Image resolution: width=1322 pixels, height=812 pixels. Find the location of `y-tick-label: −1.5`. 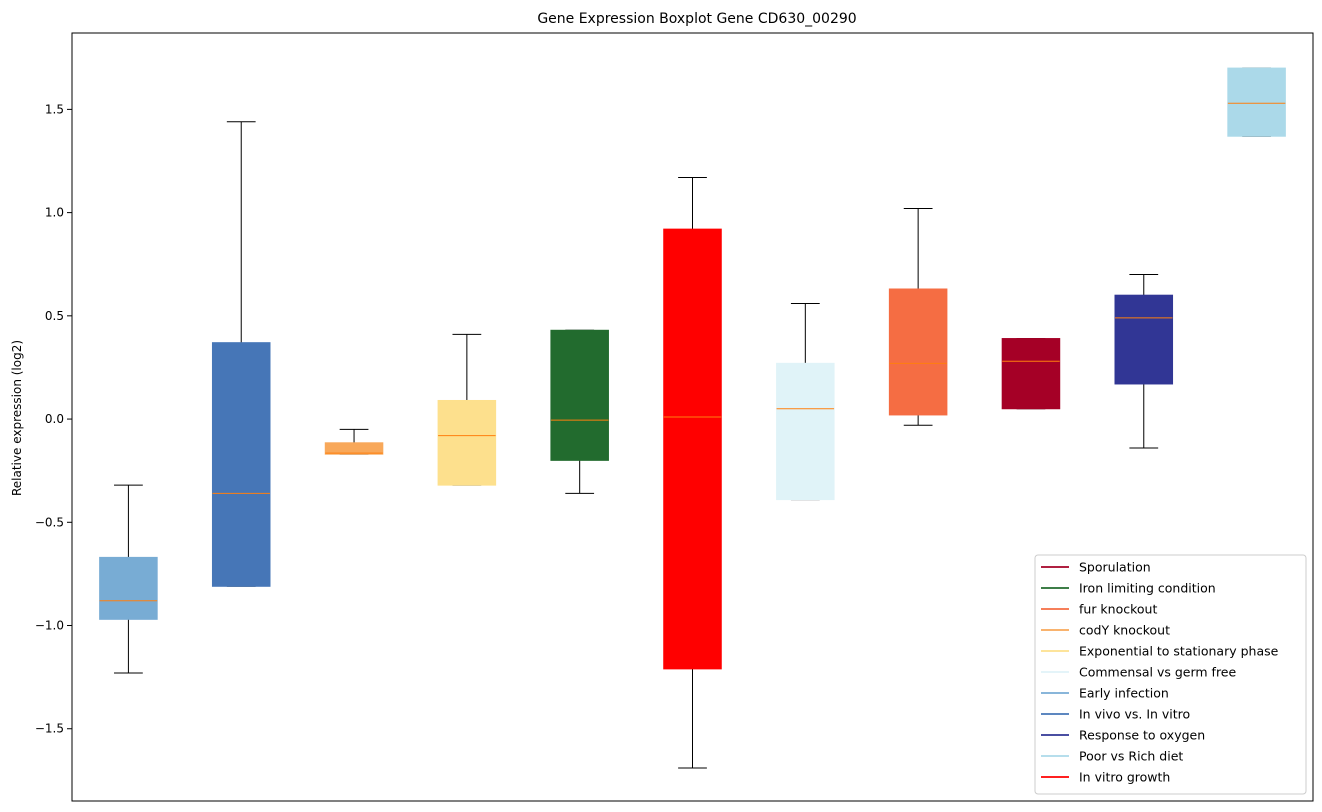

y-tick-label: −1.5 is located at coordinates (49, 729).